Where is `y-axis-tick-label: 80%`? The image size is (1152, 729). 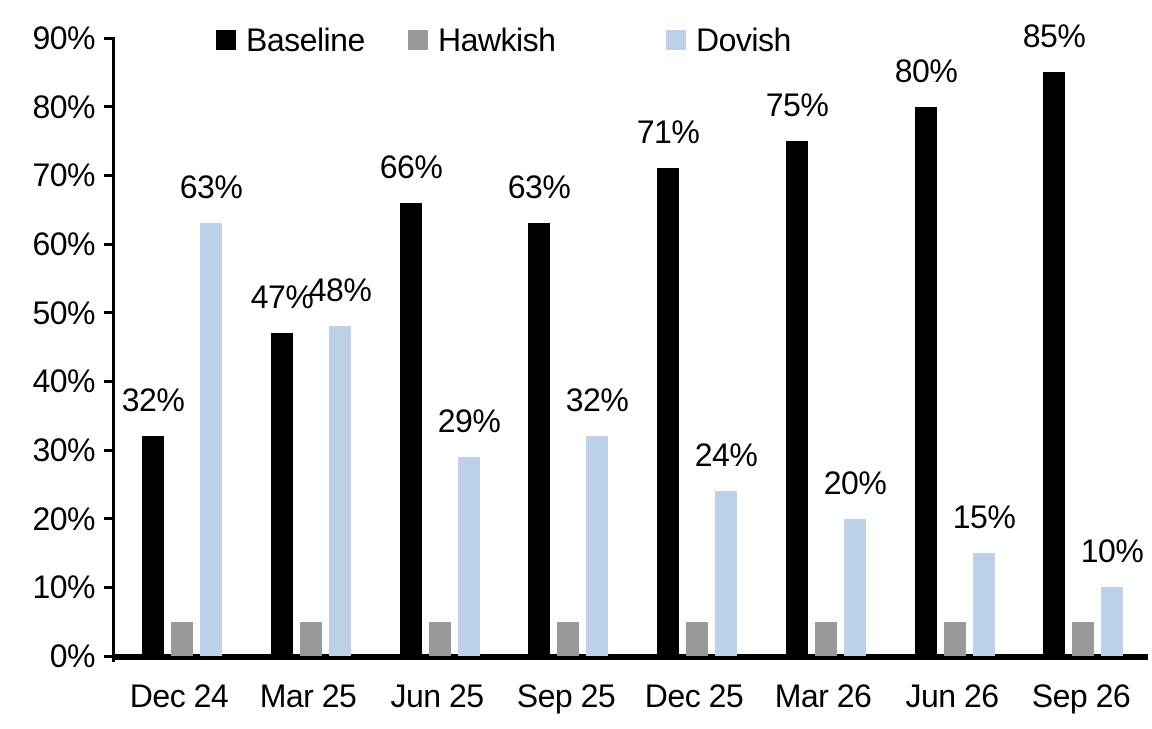 y-axis-tick-label: 80% is located at coordinates (63, 107).